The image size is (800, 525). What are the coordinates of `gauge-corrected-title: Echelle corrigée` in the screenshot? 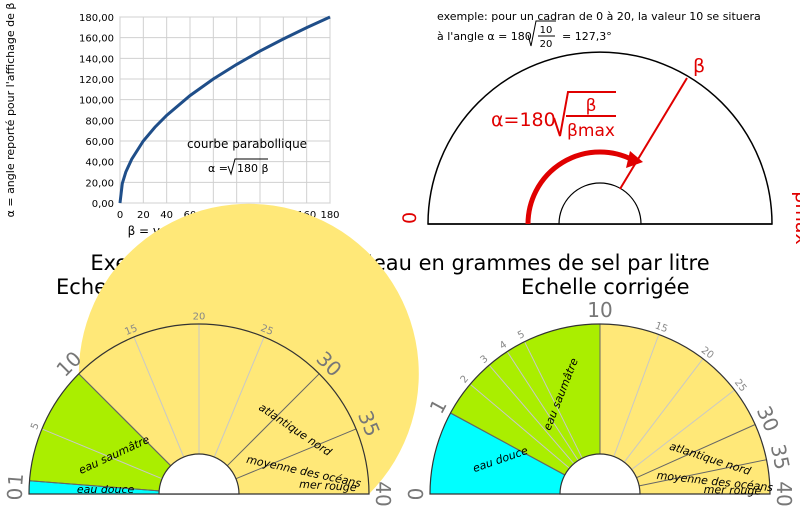 It's located at (605, 287).